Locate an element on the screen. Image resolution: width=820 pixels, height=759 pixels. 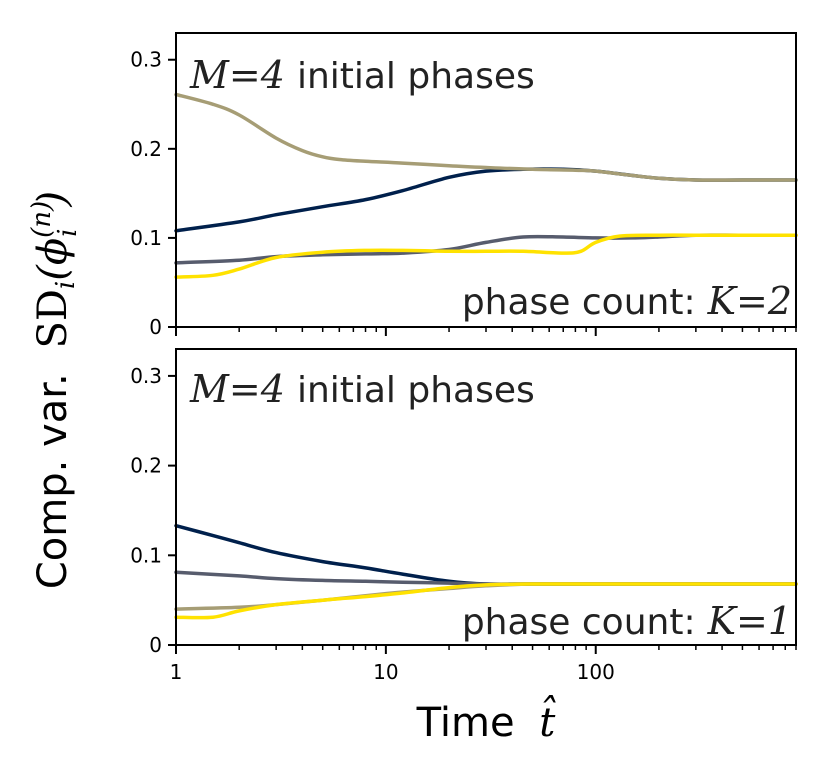
panel-bottom-annotation-bottom: phase count: K=1 is located at coordinates (627, 621).